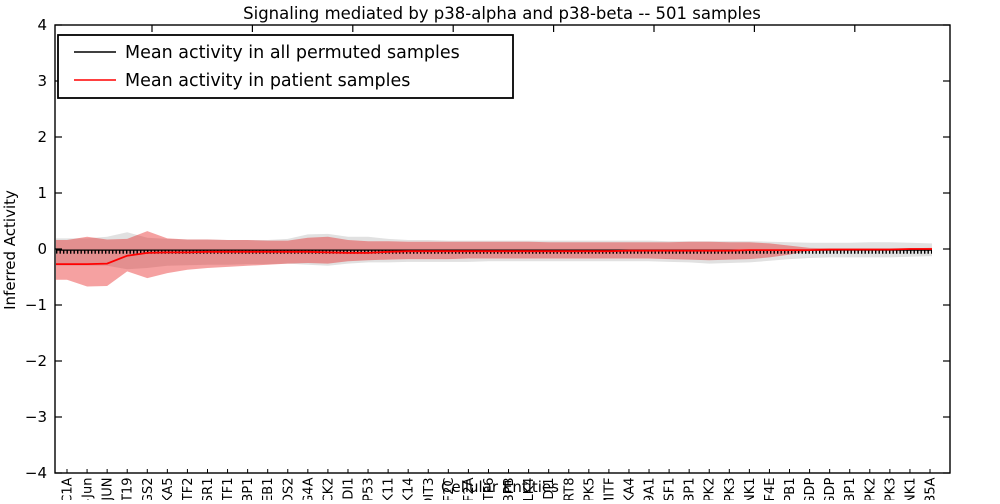 The image size is (1000, 504). What do you see at coordinates (108, 489) in the screenshot?
I see `x-tick-label: JUN` at bounding box center [108, 489].